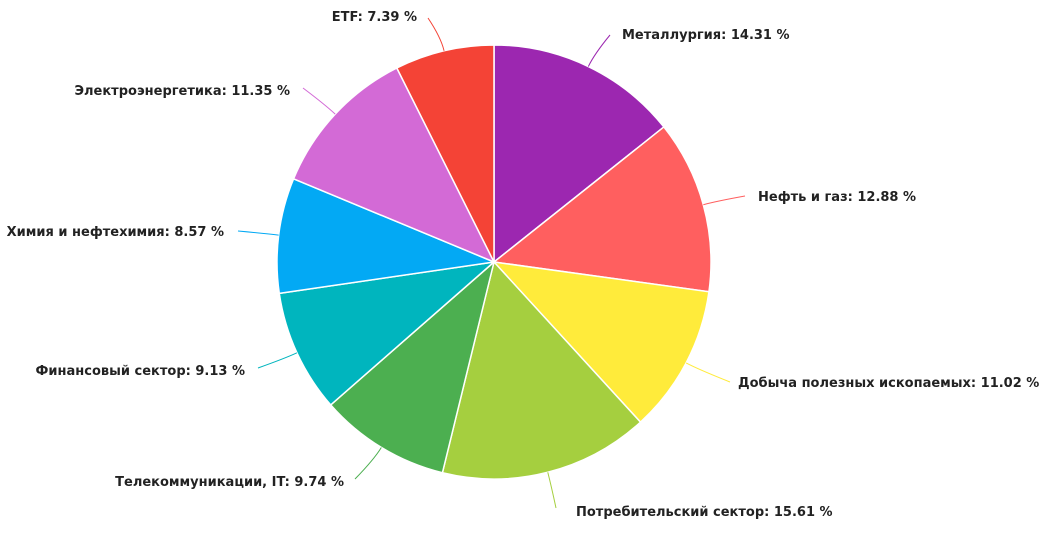 Image resolution: width=1041 pixels, height=536 pixels. I want to click on pie-slice-металлургия, so click(579, 154).